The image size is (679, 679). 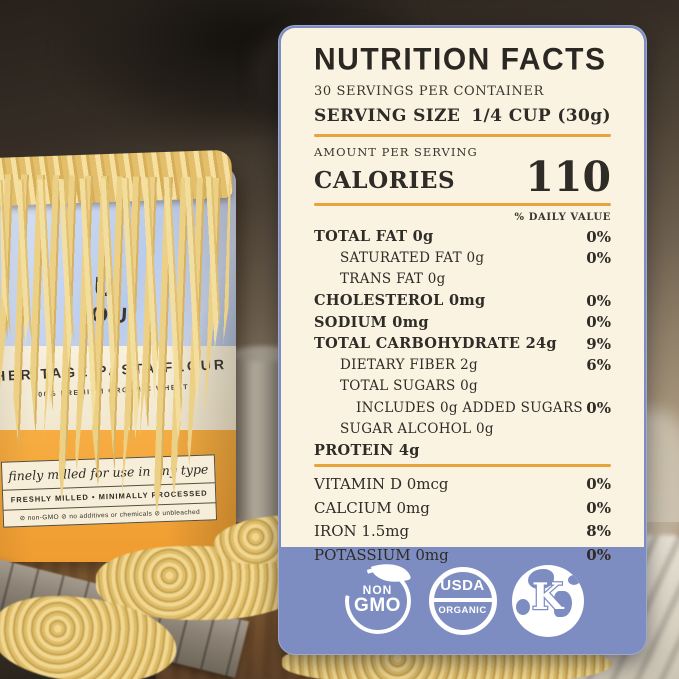 I want to click on usda-circle: USDA ORGANIC, so click(x=462, y=601).